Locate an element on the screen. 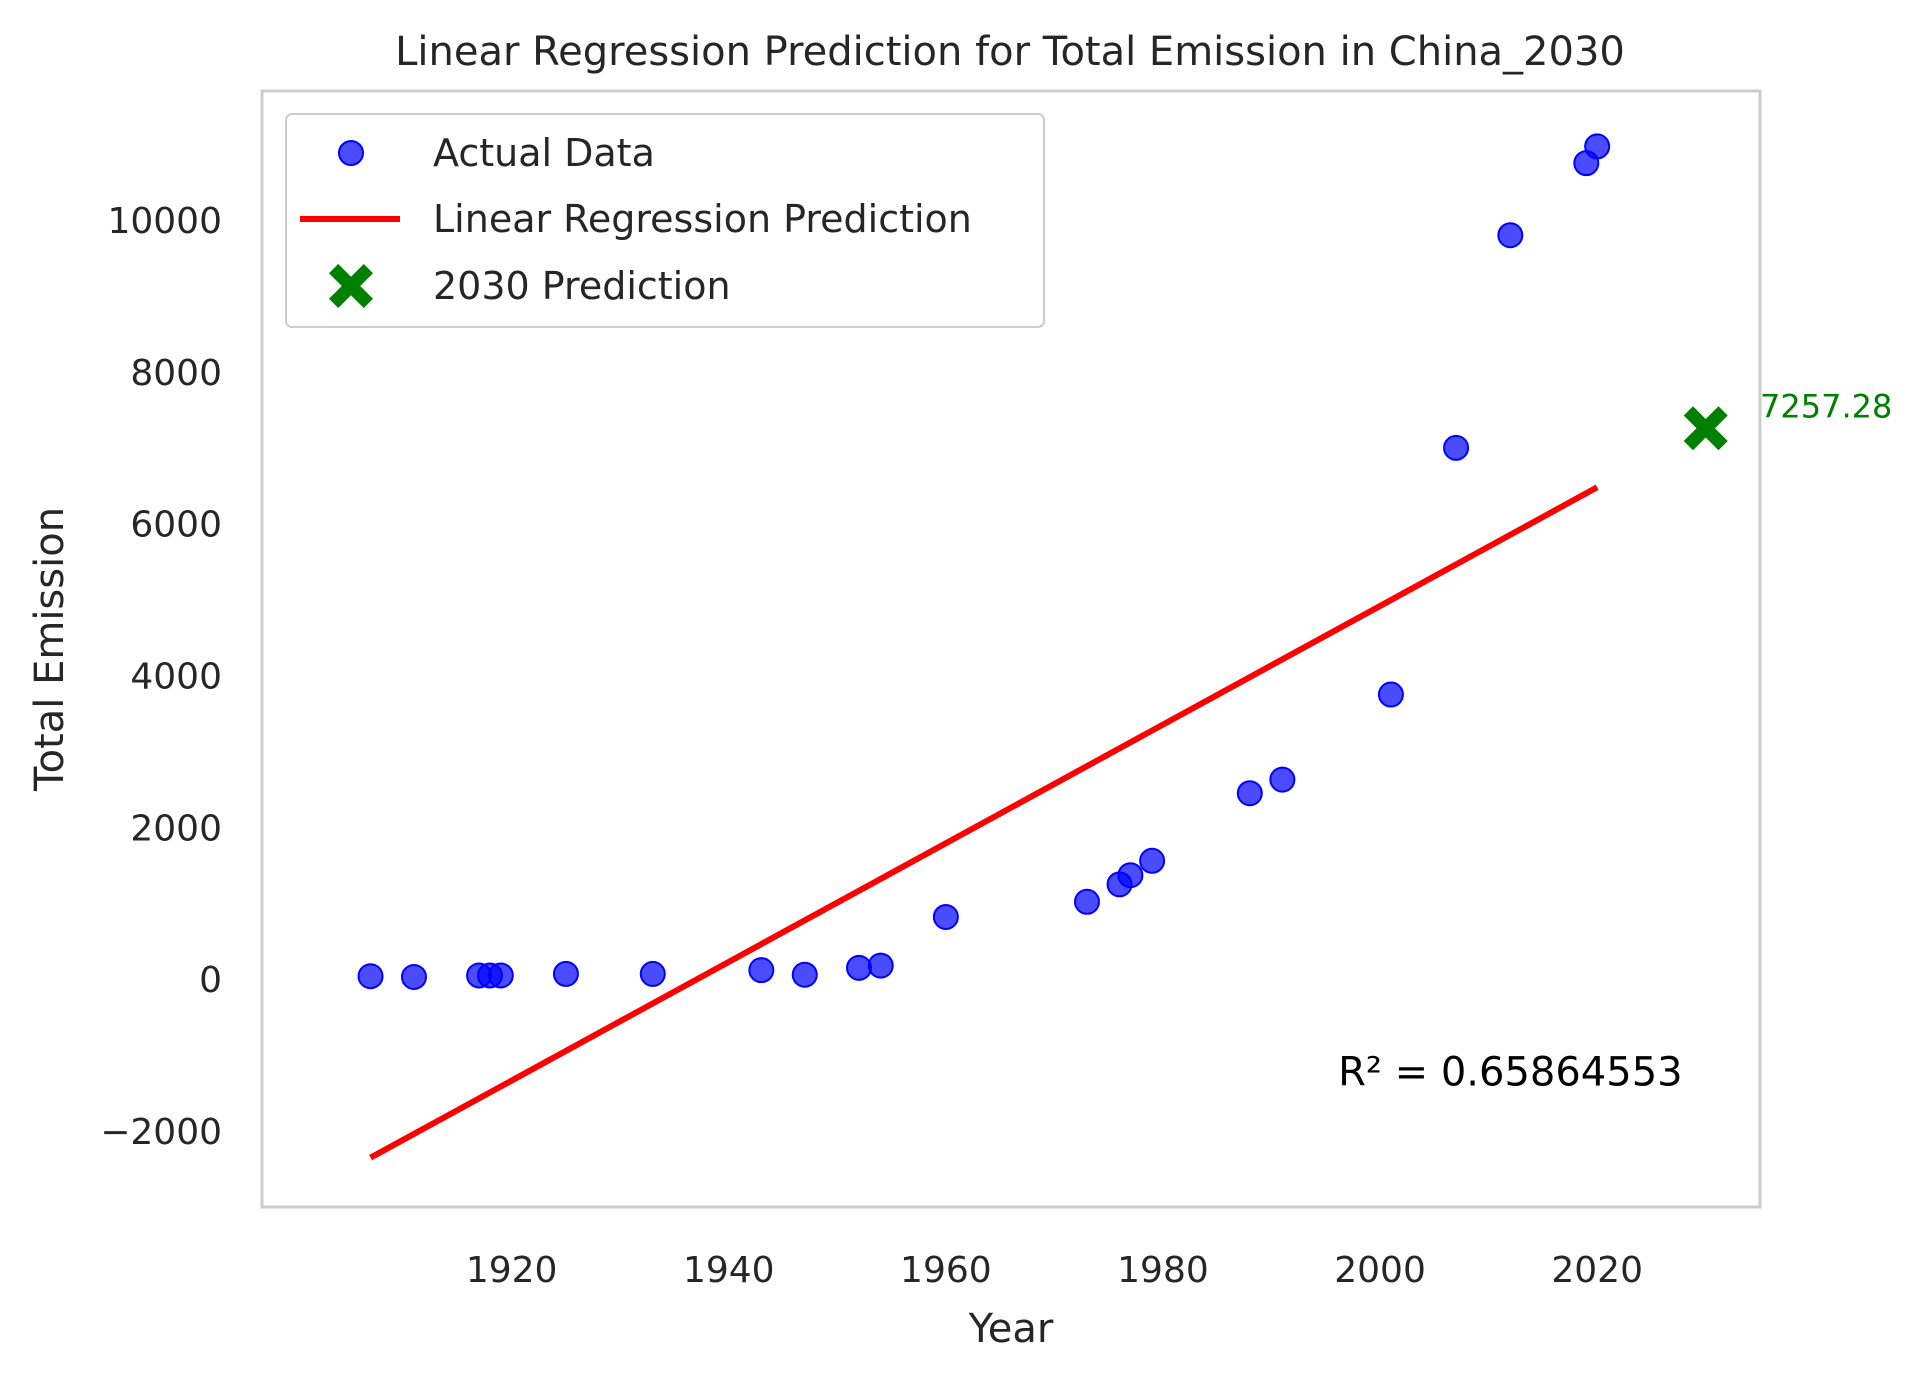 This screenshot has width=1916, height=1375. y-tick-label: 8000 is located at coordinates (176, 373).